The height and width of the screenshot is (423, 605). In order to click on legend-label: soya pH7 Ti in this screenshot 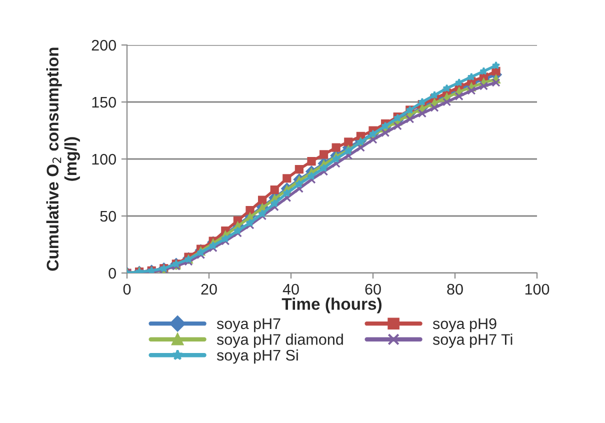, I will do `click(472, 341)`.